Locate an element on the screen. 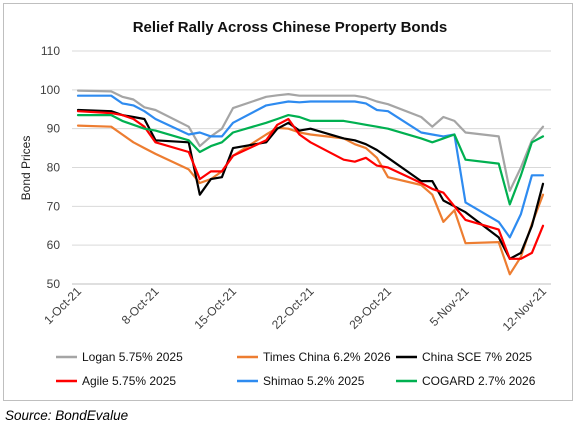 Image resolution: width=580 pixels, height=433 pixels. x-tick-label: 8-Oct-21 is located at coordinates (140, 305).